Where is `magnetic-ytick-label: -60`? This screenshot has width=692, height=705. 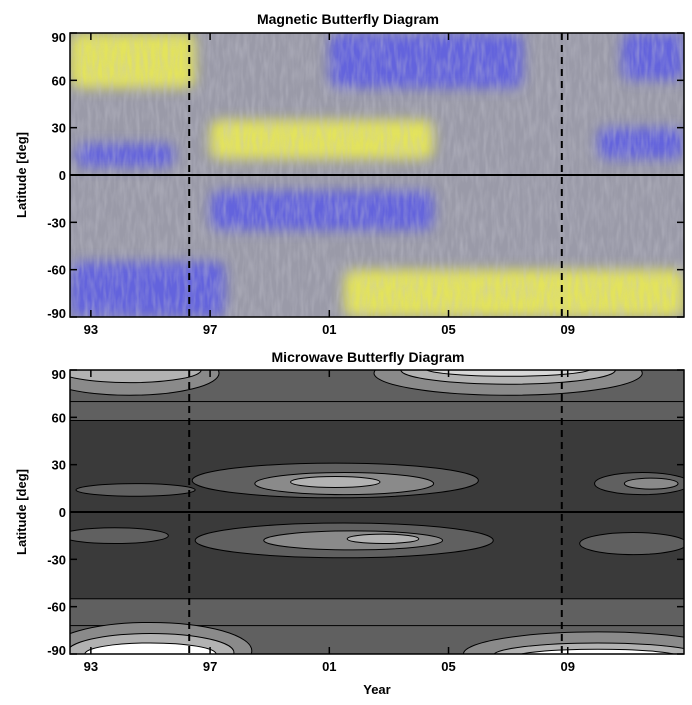 magnetic-ytick-label: -60 is located at coordinates (56, 270).